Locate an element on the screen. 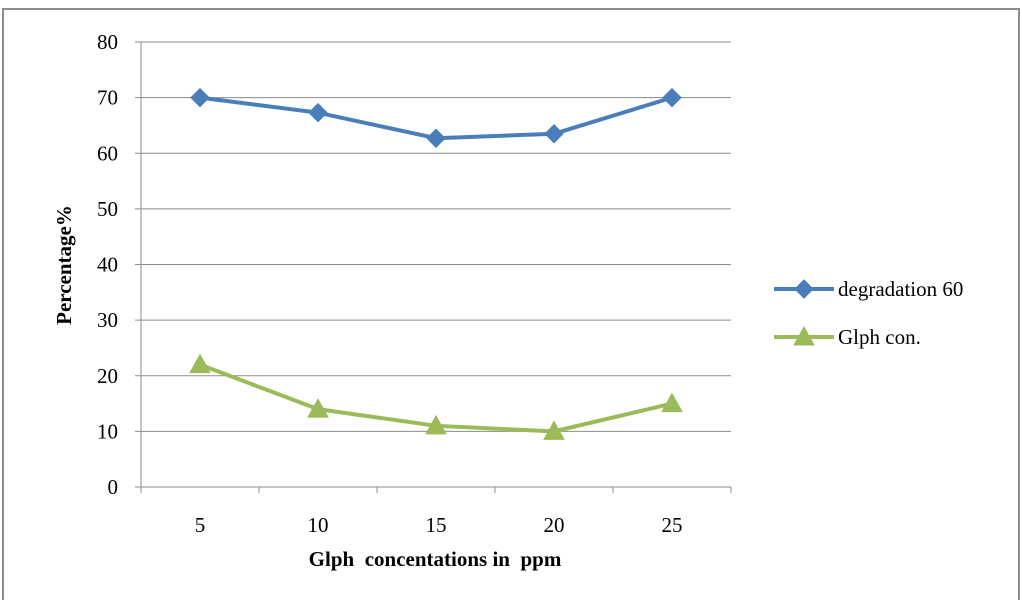 This screenshot has width=1022, height=600. y-axis-label: Percentage% is located at coordinates (64, 265).